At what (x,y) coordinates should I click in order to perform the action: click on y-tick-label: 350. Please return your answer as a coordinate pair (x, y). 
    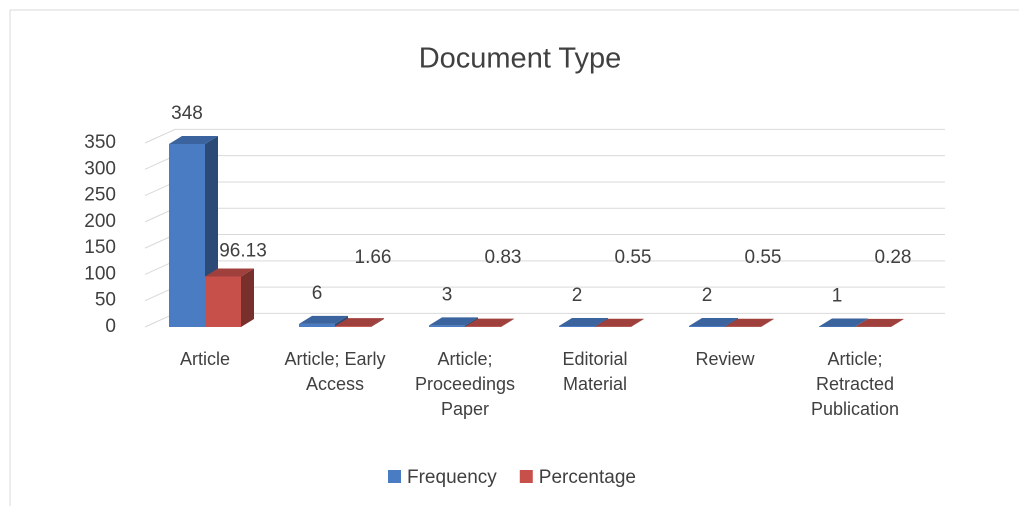
    Looking at the image, I should click on (100, 142).